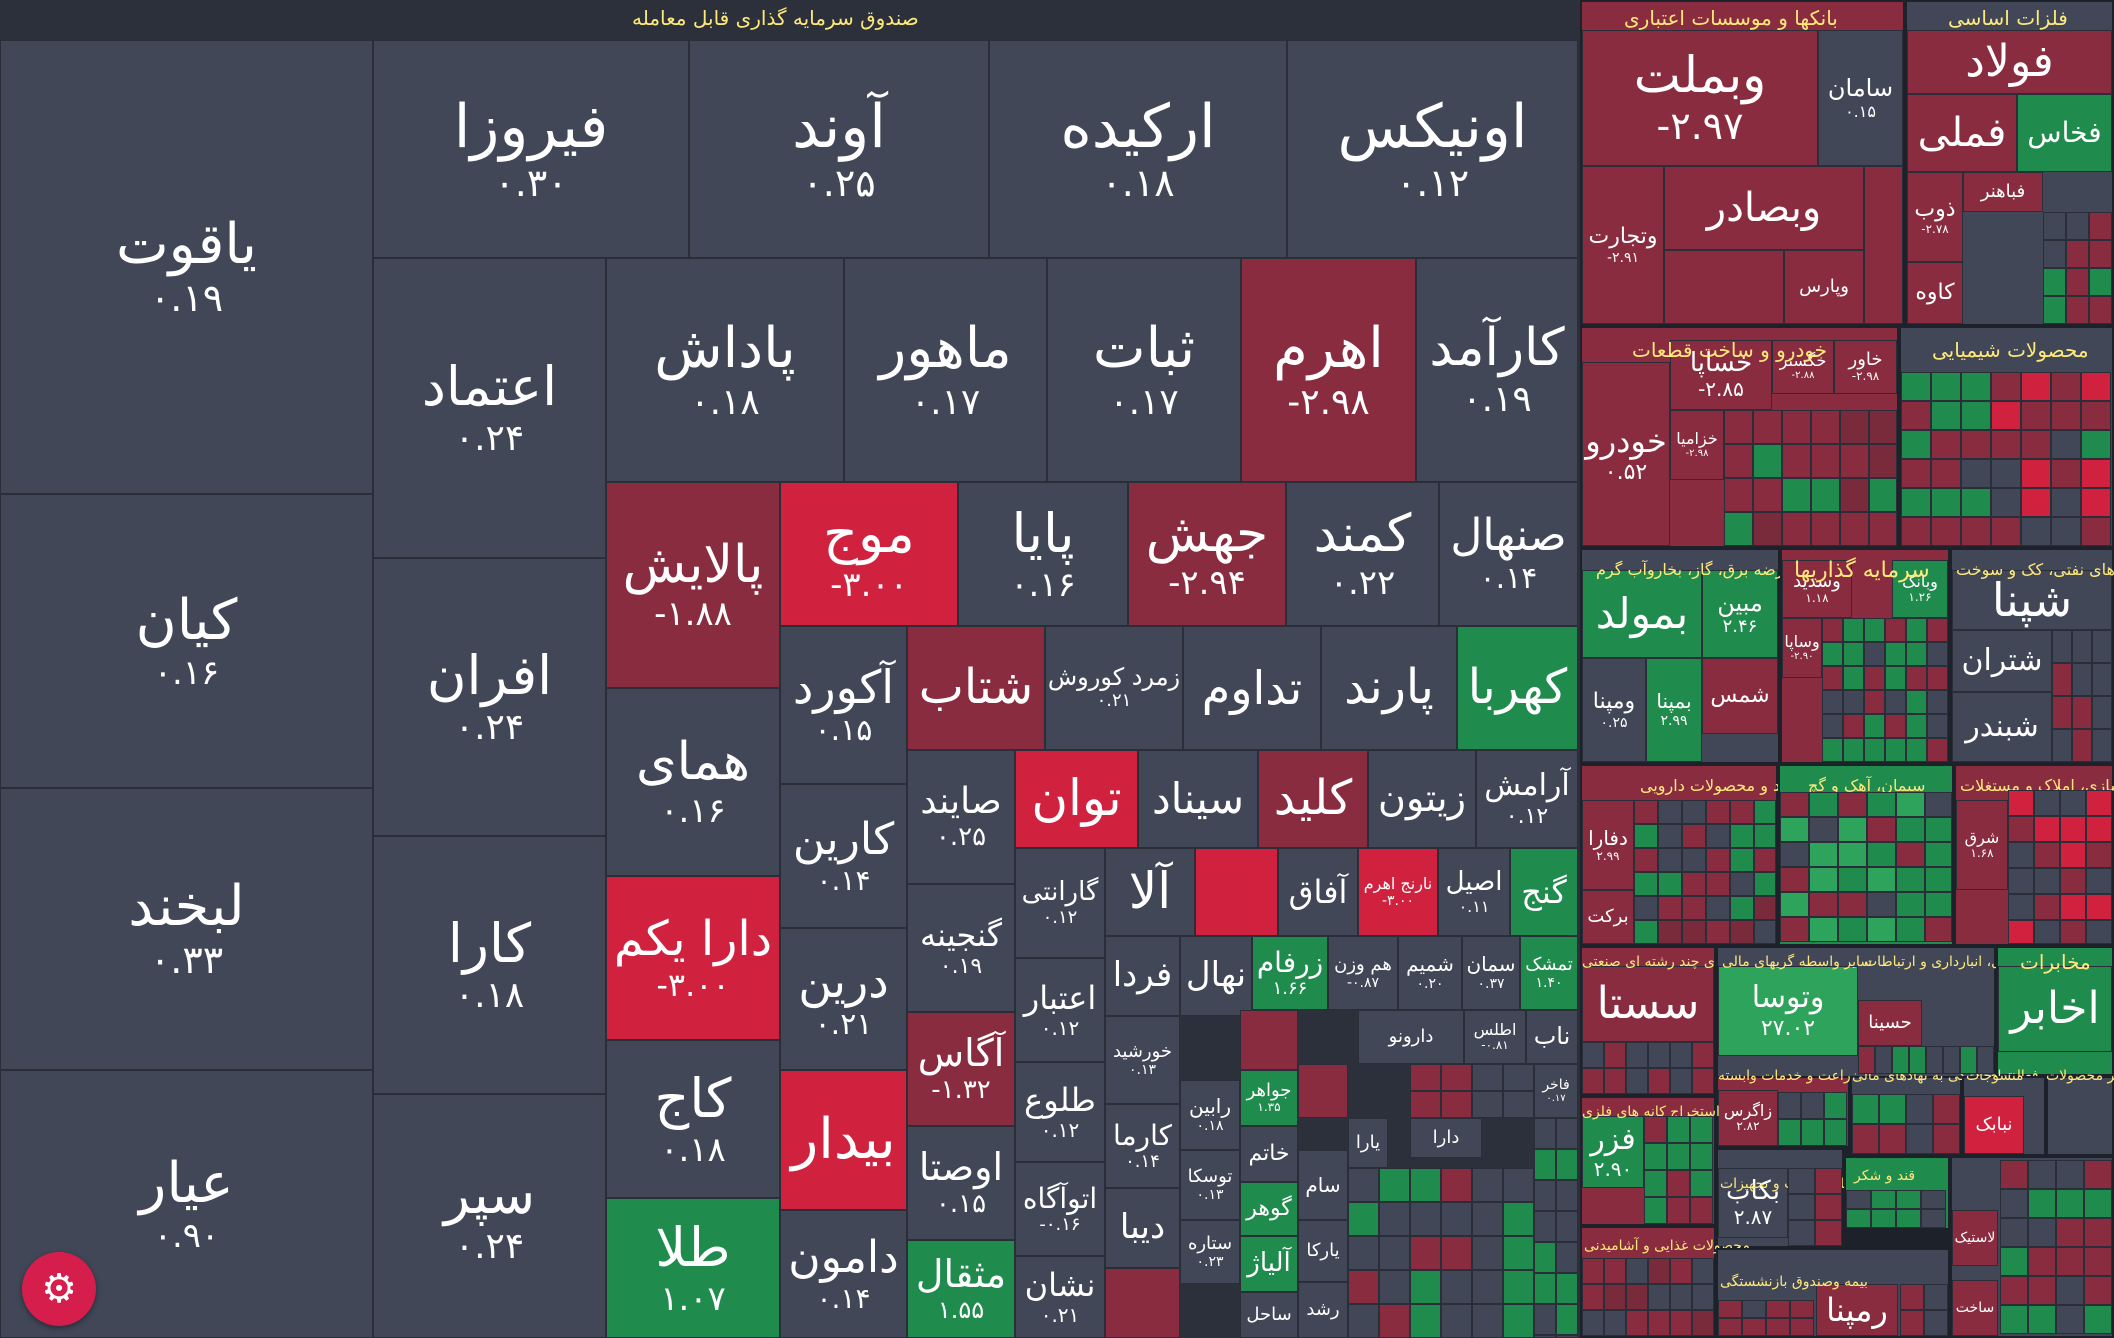 Image resolution: width=2114 pixels, height=1338 pixels. Describe the element at coordinates (1398, 892) in the screenshot. I see `tile-narenj: نارنج اهرم -۳.۰۰` at that location.